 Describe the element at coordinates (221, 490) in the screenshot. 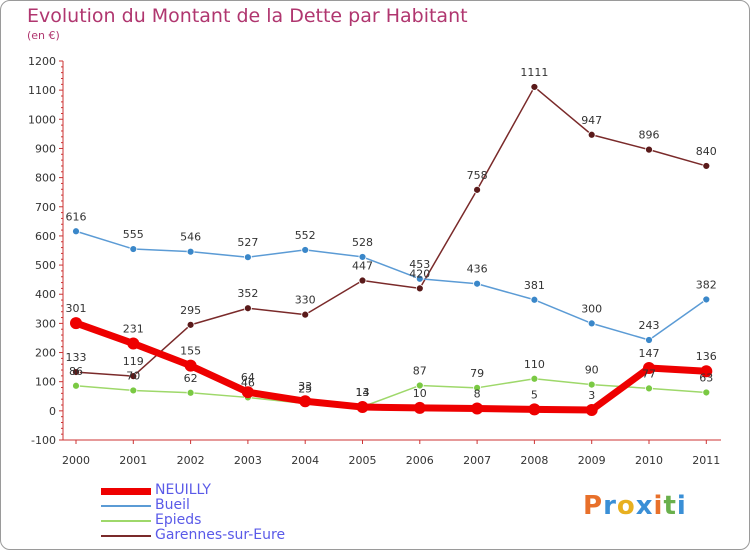

I see `legend-item-neuilly: NEUILLY` at that location.